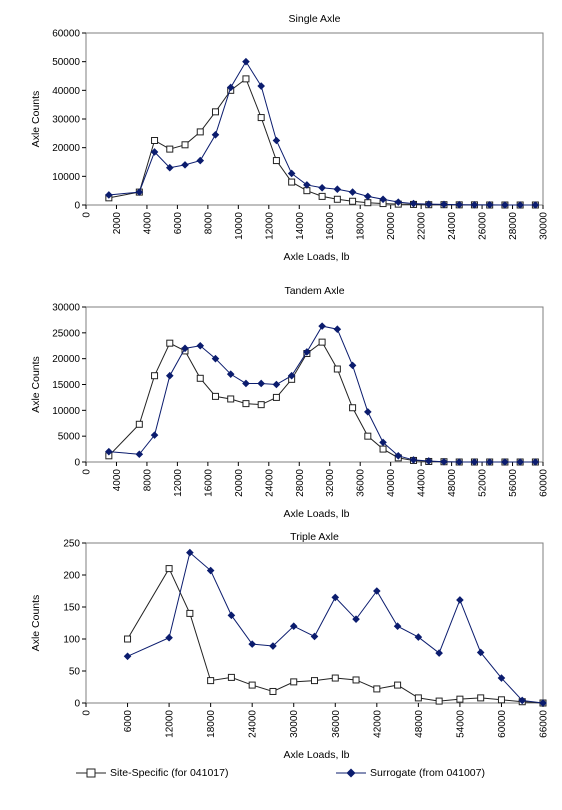  What do you see at coordinates (69, 437) in the screenshot?
I see `y-tick-label: 5000` at bounding box center [69, 437].